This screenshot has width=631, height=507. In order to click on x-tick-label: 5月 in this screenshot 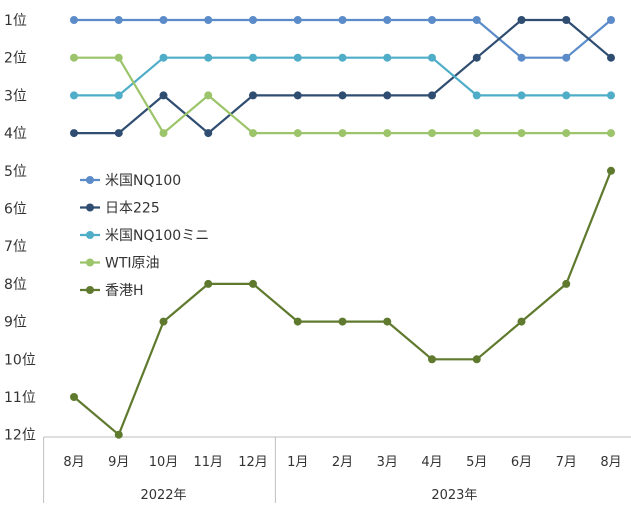, I will do `click(476, 462)`.